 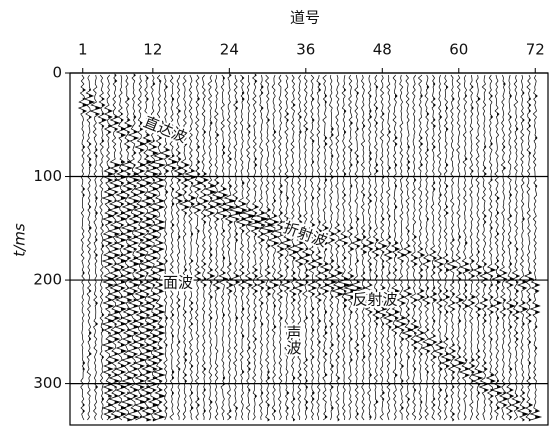 I want to click on x-tick-label: 60, so click(x=458, y=50).